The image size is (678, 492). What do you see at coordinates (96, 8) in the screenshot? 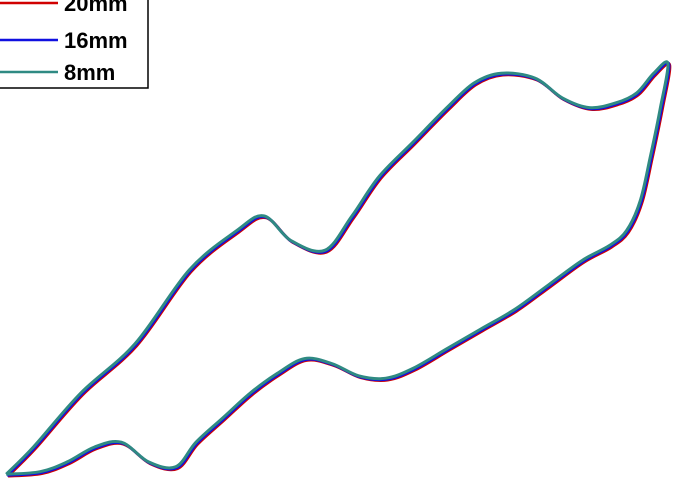
I see `legend-label-1: 20mm` at bounding box center [96, 8].